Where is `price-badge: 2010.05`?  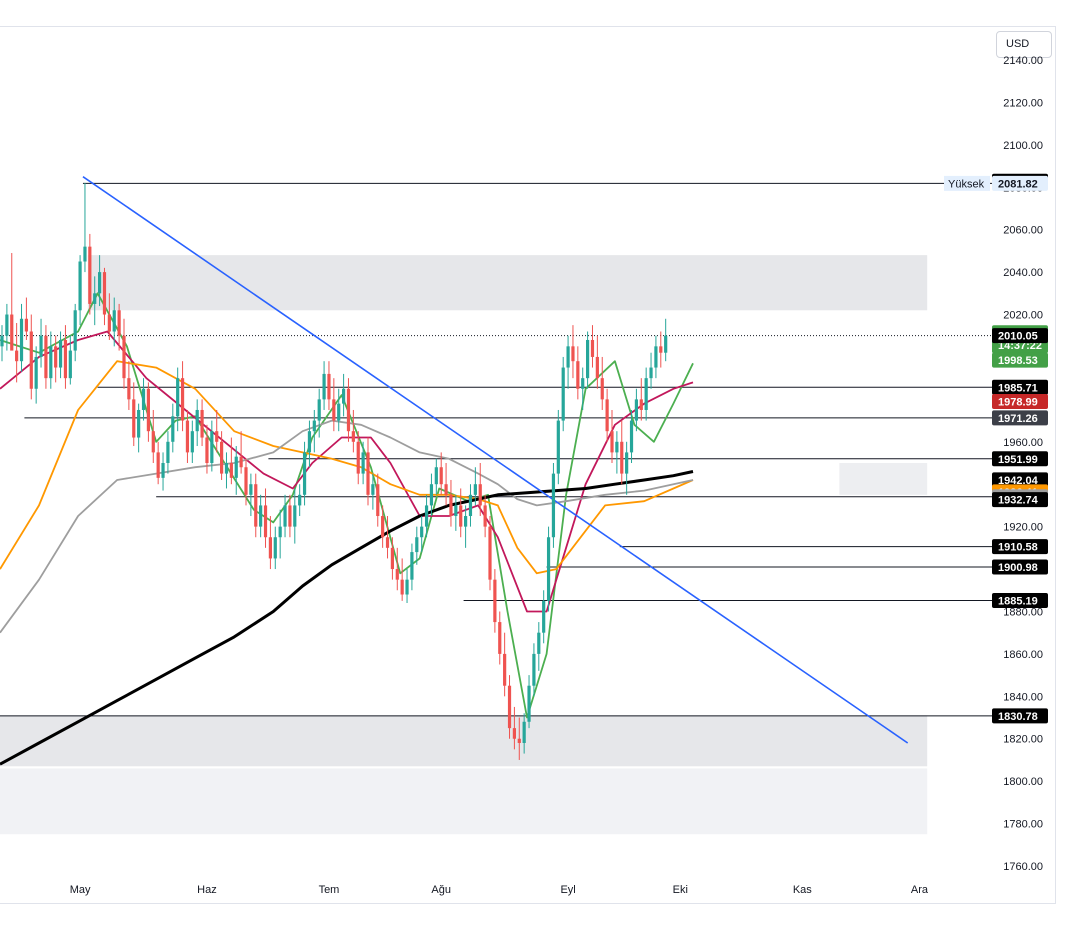
price-badge: 2010.05 is located at coordinates (1020, 336).